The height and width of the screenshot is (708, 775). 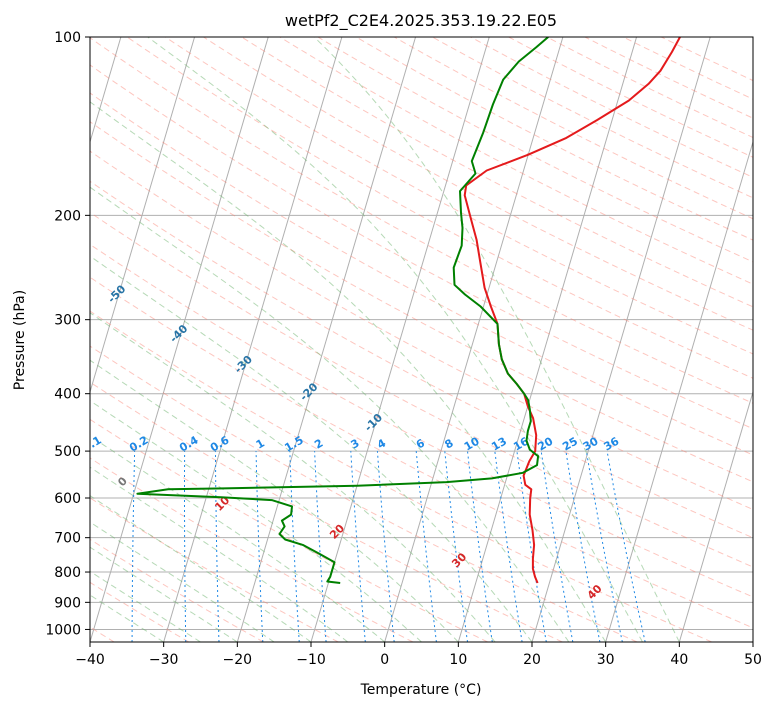 What do you see at coordinates (20, 340) in the screenshot?
I see `y-axis-label: Pressure (hPa)` at bounding box center [20, 340].